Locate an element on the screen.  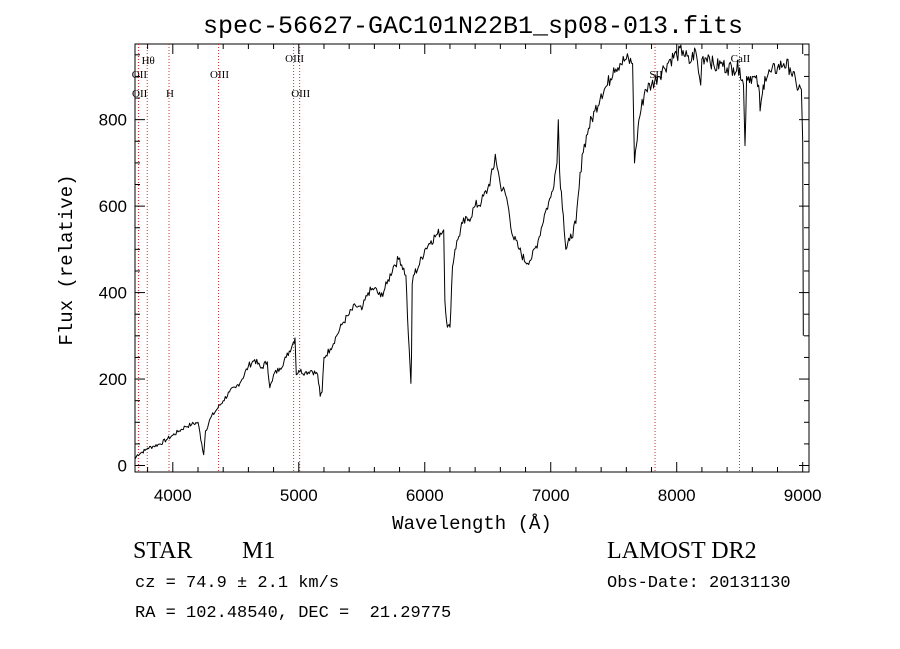
spectral-line-label: Hθ is located at coordinates (148, 61).